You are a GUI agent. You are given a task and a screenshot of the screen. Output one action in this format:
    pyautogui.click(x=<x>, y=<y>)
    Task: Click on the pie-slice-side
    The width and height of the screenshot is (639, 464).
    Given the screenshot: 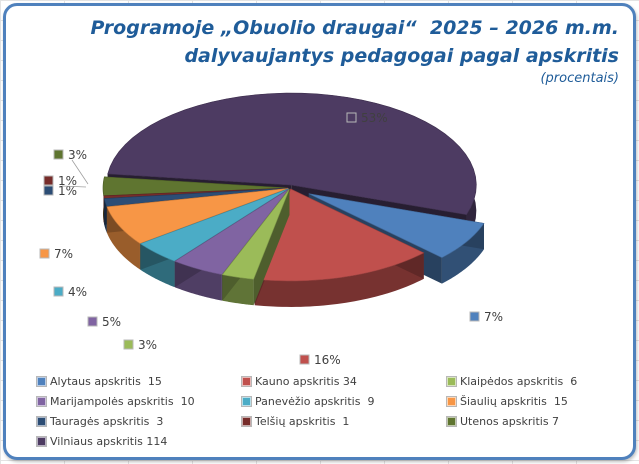 What is the action you would take?
    pyautogui.click(x=339, y=279)
    